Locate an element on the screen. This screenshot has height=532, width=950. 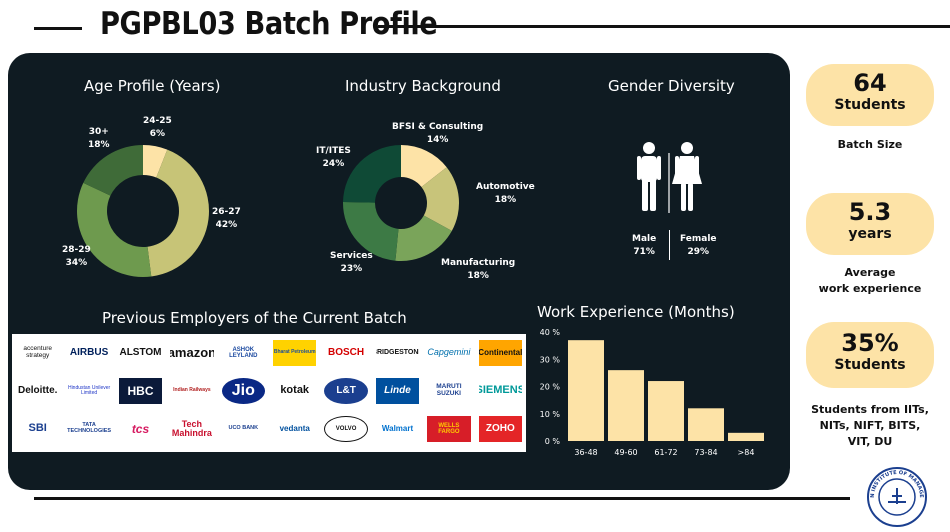
gender-title: Gender Diversity is located at coordinates (671, 86).